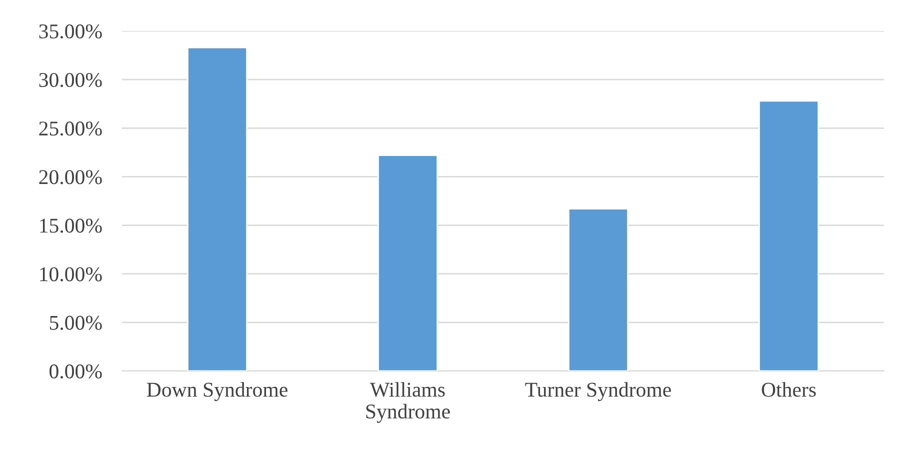 This screenshot has width=901, height=453. I want to click on x-tick-label: Williams Syndrome, so click(408, 402).